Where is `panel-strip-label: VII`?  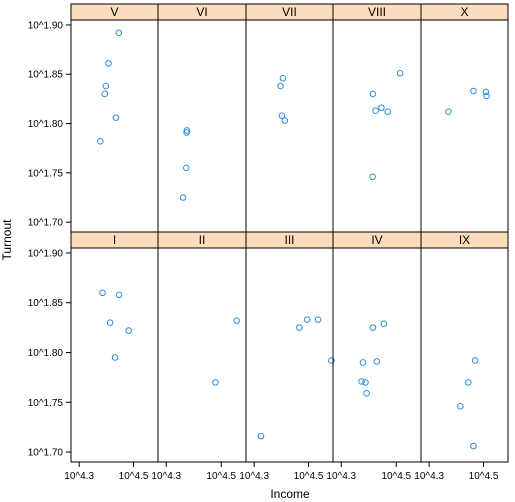
panel-strip-label: VII is located at coordinates (289, 12).